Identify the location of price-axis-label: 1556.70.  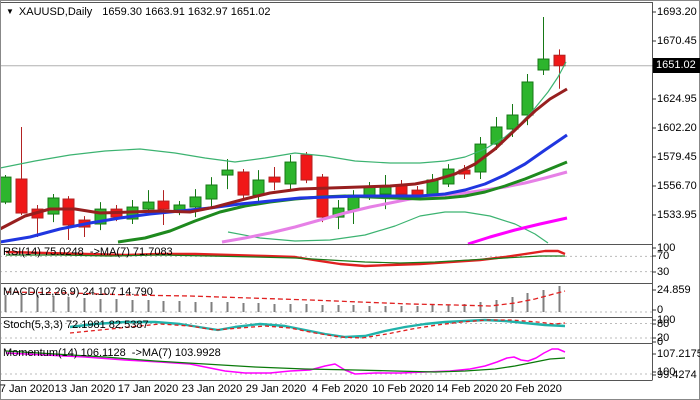
(677, 186).